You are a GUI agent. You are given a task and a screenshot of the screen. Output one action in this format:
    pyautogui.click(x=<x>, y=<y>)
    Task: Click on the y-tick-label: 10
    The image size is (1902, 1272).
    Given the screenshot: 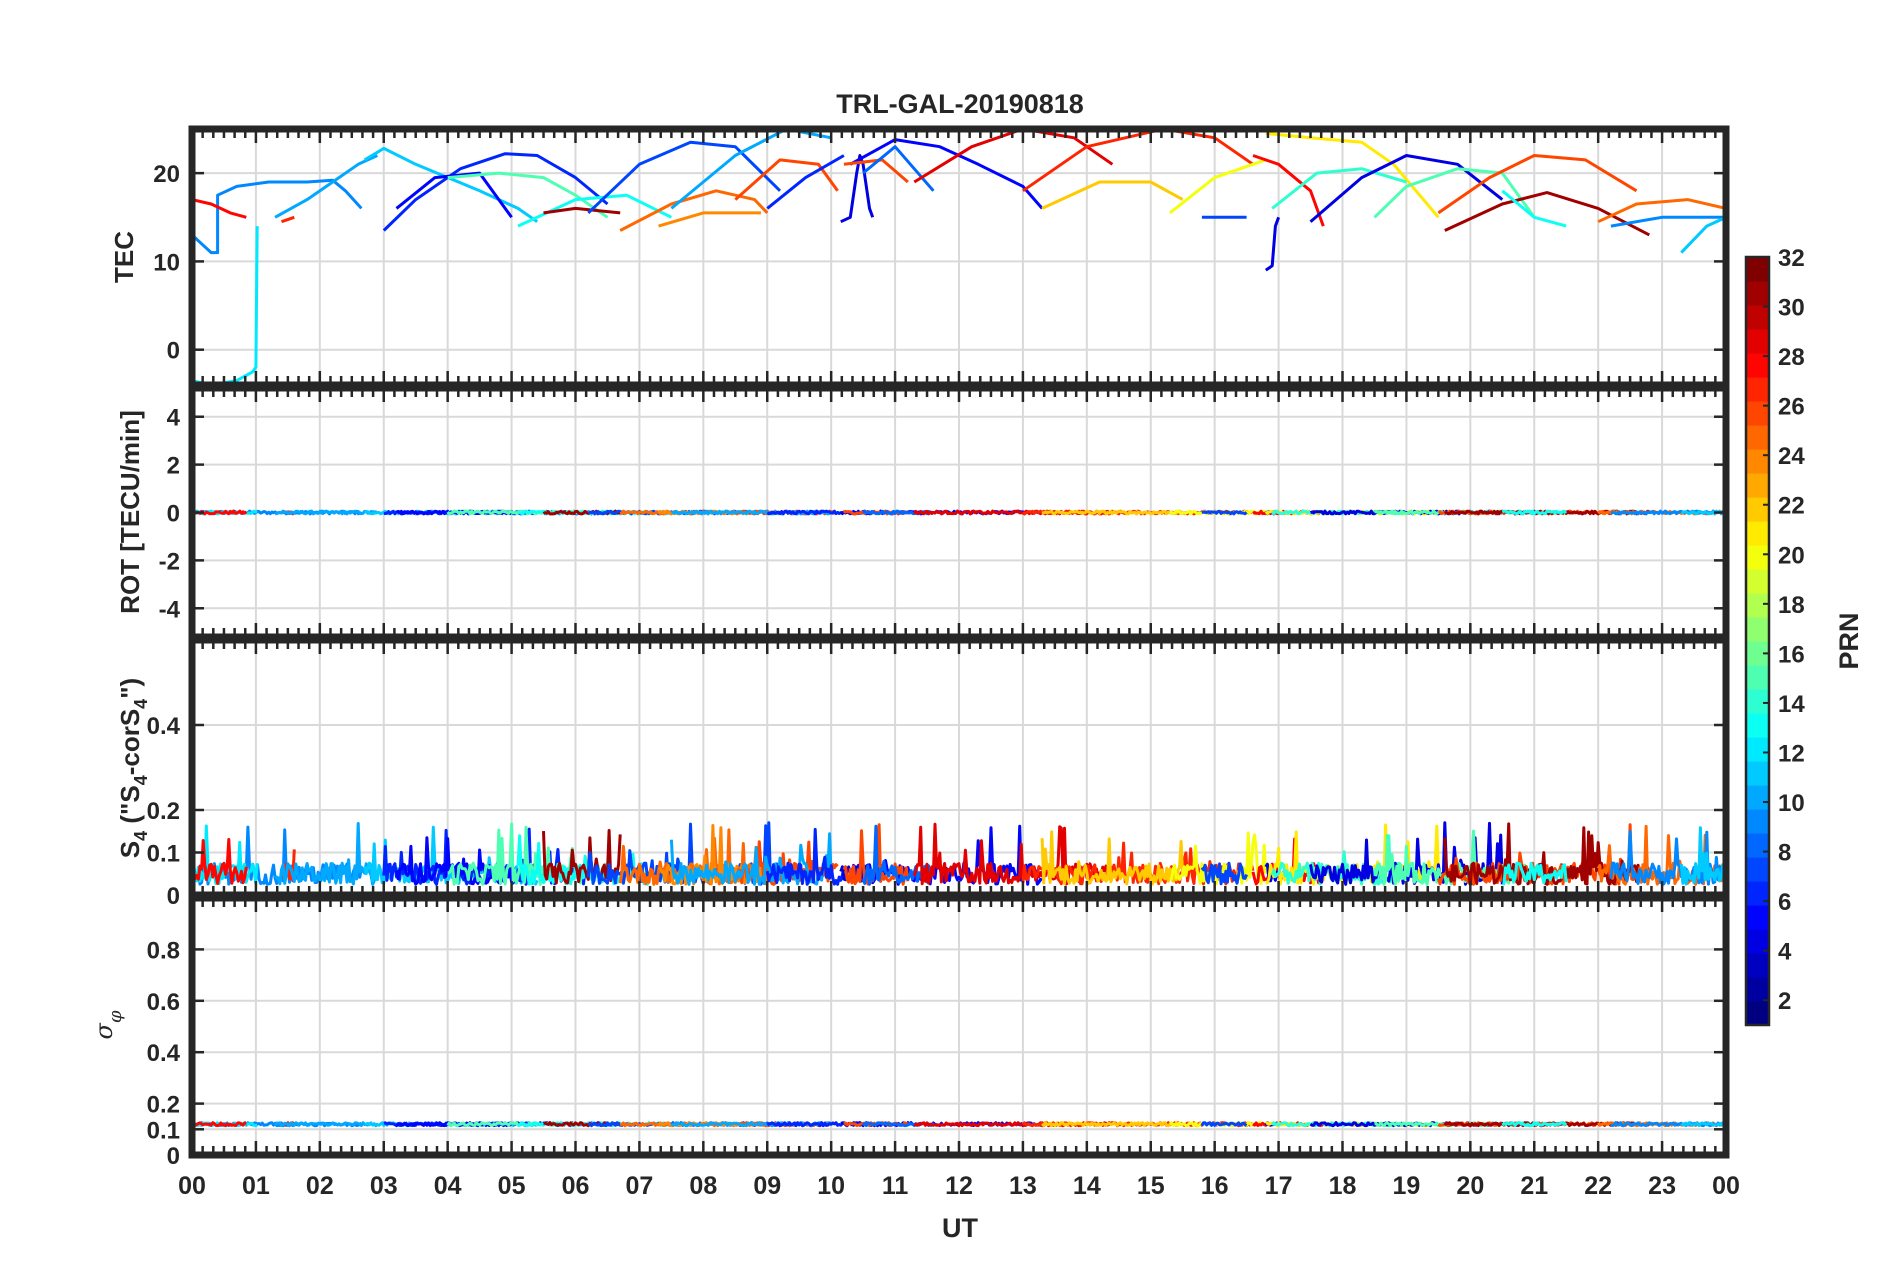 What is the action you would take?
    pyautogui.click(x=166, y=262)
    